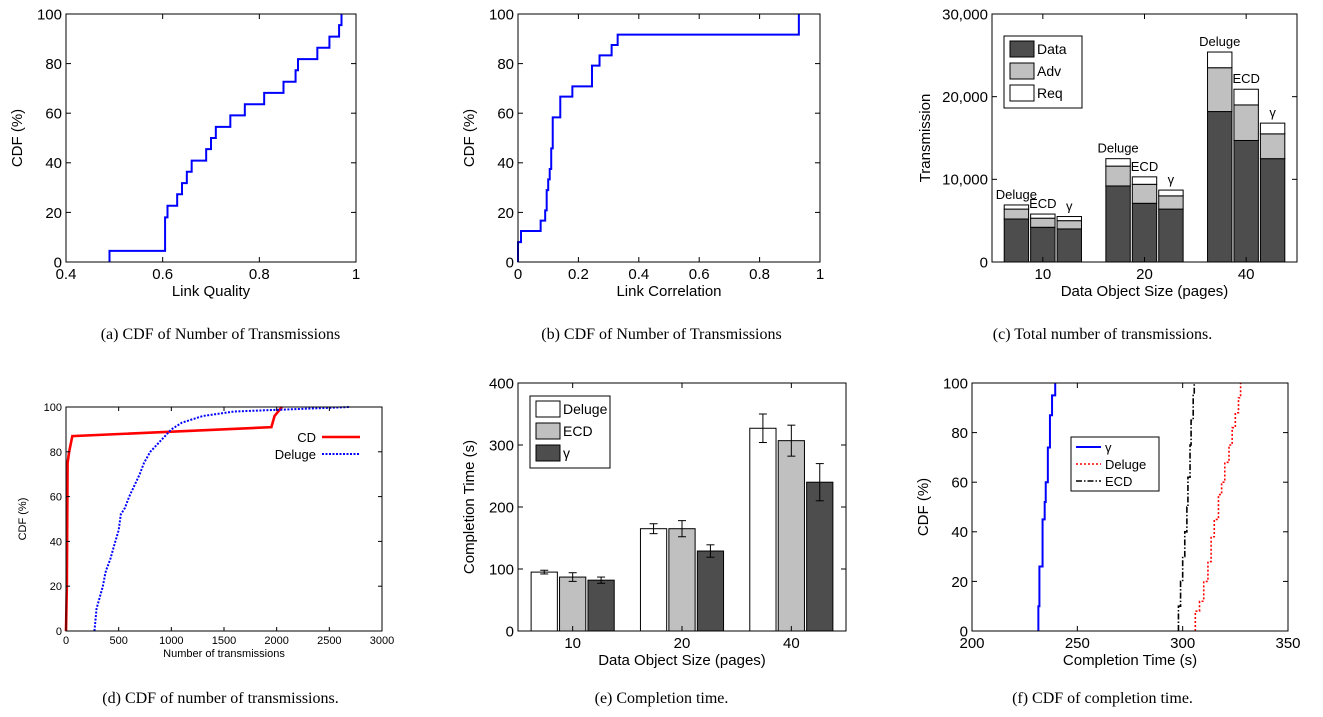 The height and width of the screenshot is (717, 1323). What do you see at coordinates (1108, 447) in the screenshot?
I see `legend-label: γ` at bounding box center [1108, 447].